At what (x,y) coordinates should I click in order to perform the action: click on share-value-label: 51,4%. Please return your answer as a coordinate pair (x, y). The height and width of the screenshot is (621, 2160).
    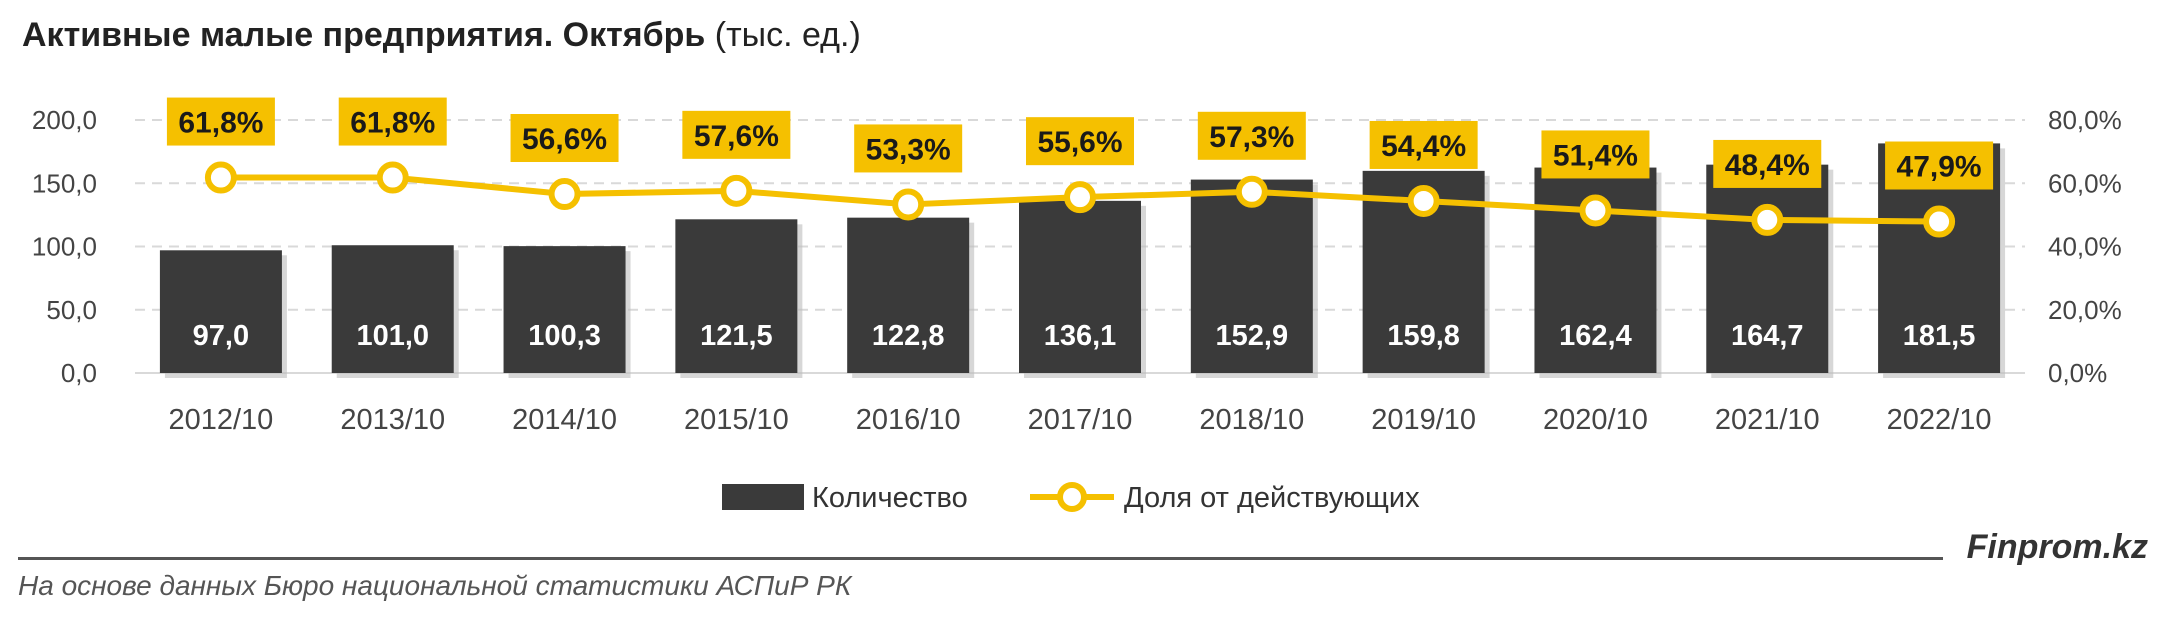
    Looking at the image, I should click on (1595, 155).